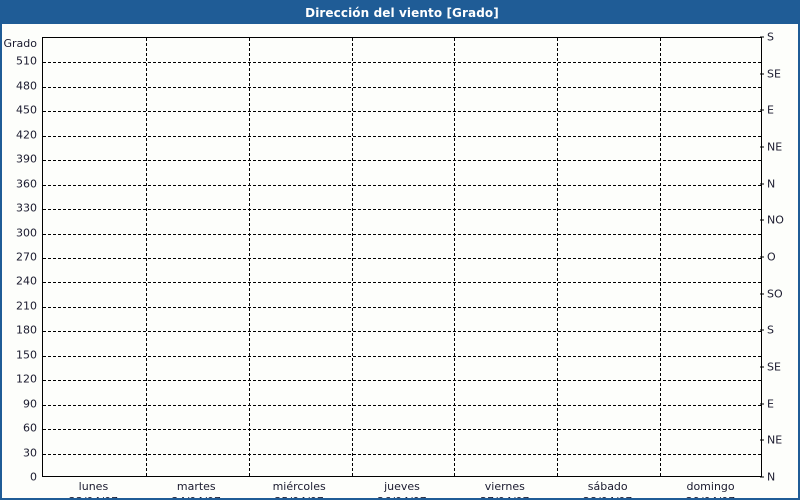 The width and height of the screenshot is (800, 500). I want to click on y-axis-tick-label: 60, so click(30, 428).